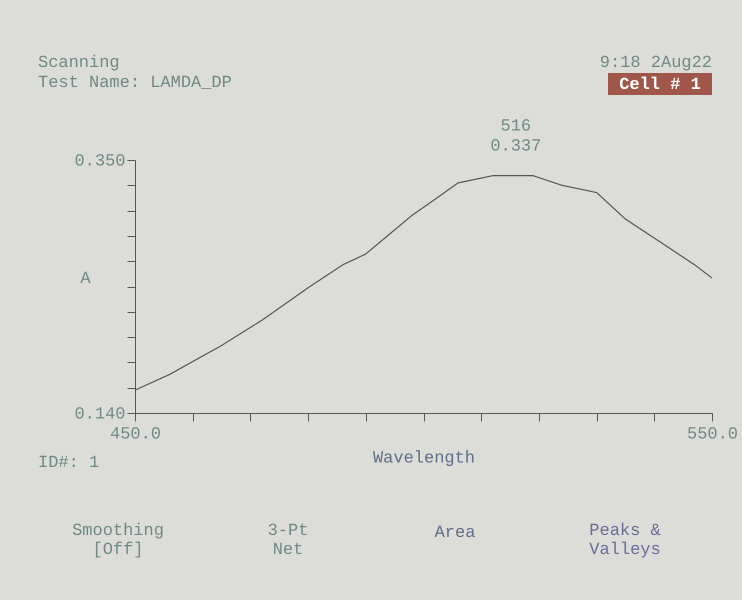 The image size is (742, 600). Describe the element at coordinates (100, 162) in the screenshot. I see `y-tick-label: 0.350` at that location.